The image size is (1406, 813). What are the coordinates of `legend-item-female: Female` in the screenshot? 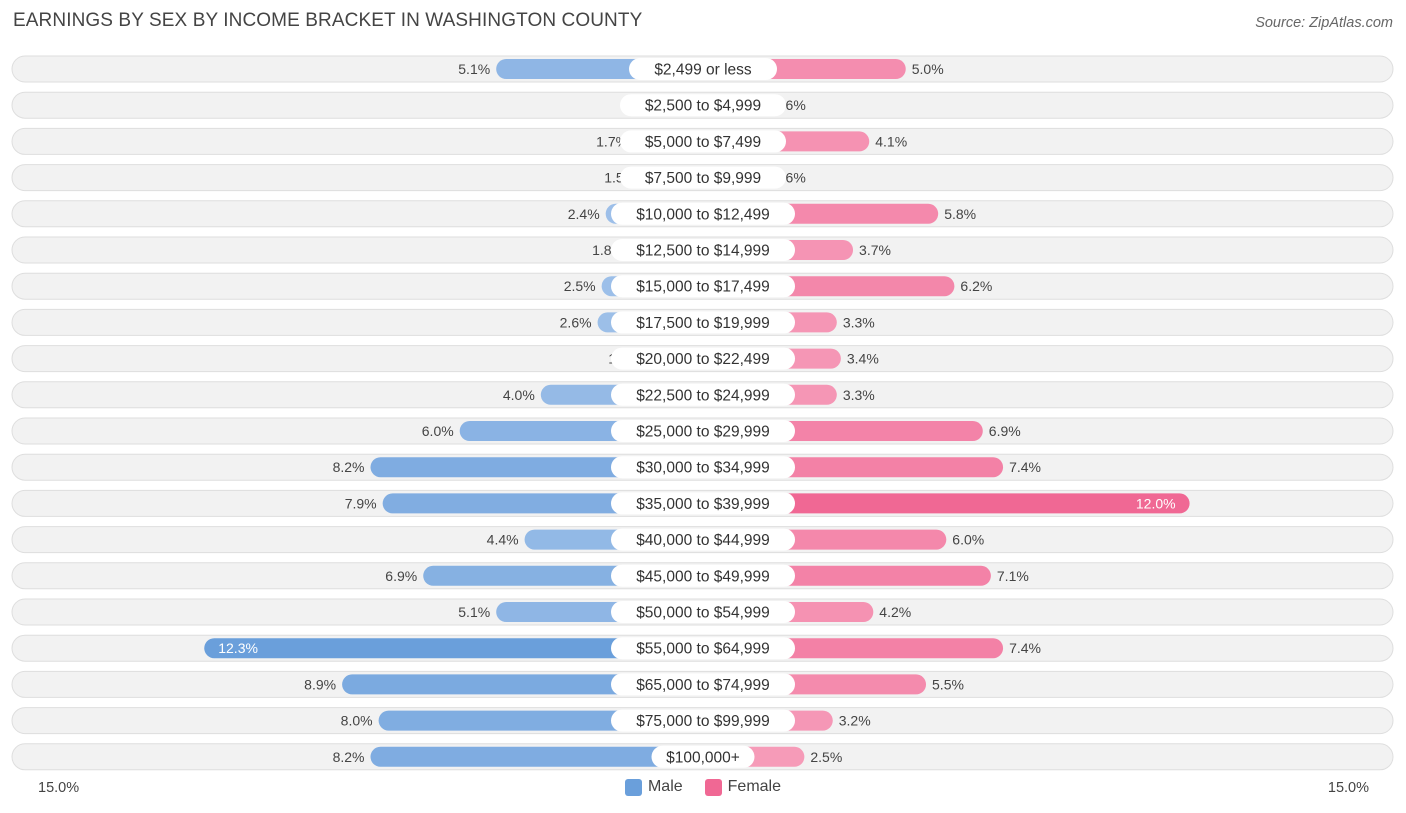 It's located at (743, 787).